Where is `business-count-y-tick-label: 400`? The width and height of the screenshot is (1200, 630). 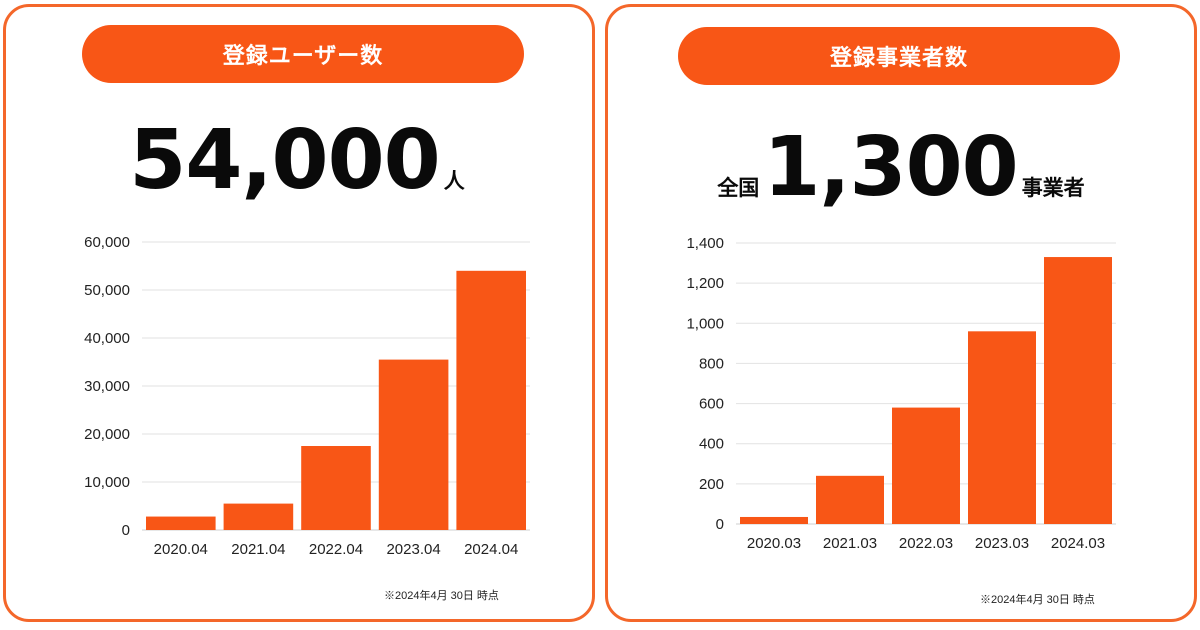 business-count-y-tick-label: 400 is located at coordinates (711, 444).